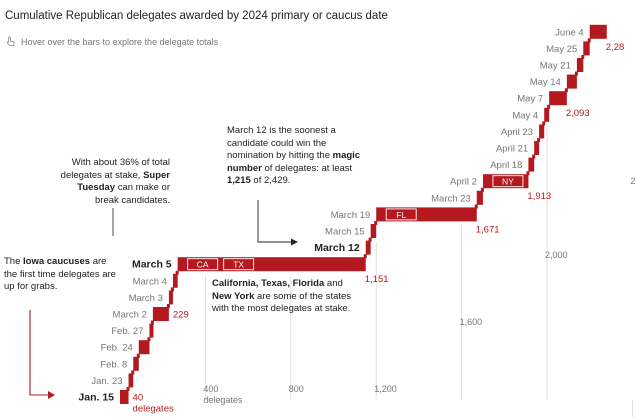  What do you see at coordinates (525, 115) in the screenshot?
I see `date-label: May 4` at bounding box center [525, 115].